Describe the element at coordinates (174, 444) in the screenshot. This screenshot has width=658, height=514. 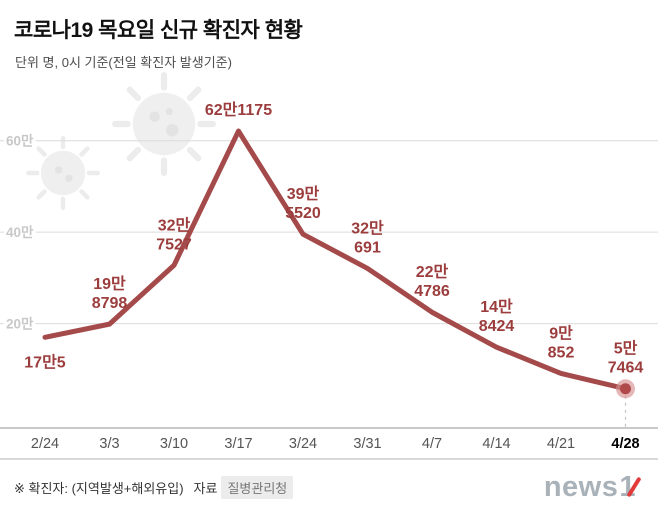
I see `x-tick-label: 3/10` at that location.